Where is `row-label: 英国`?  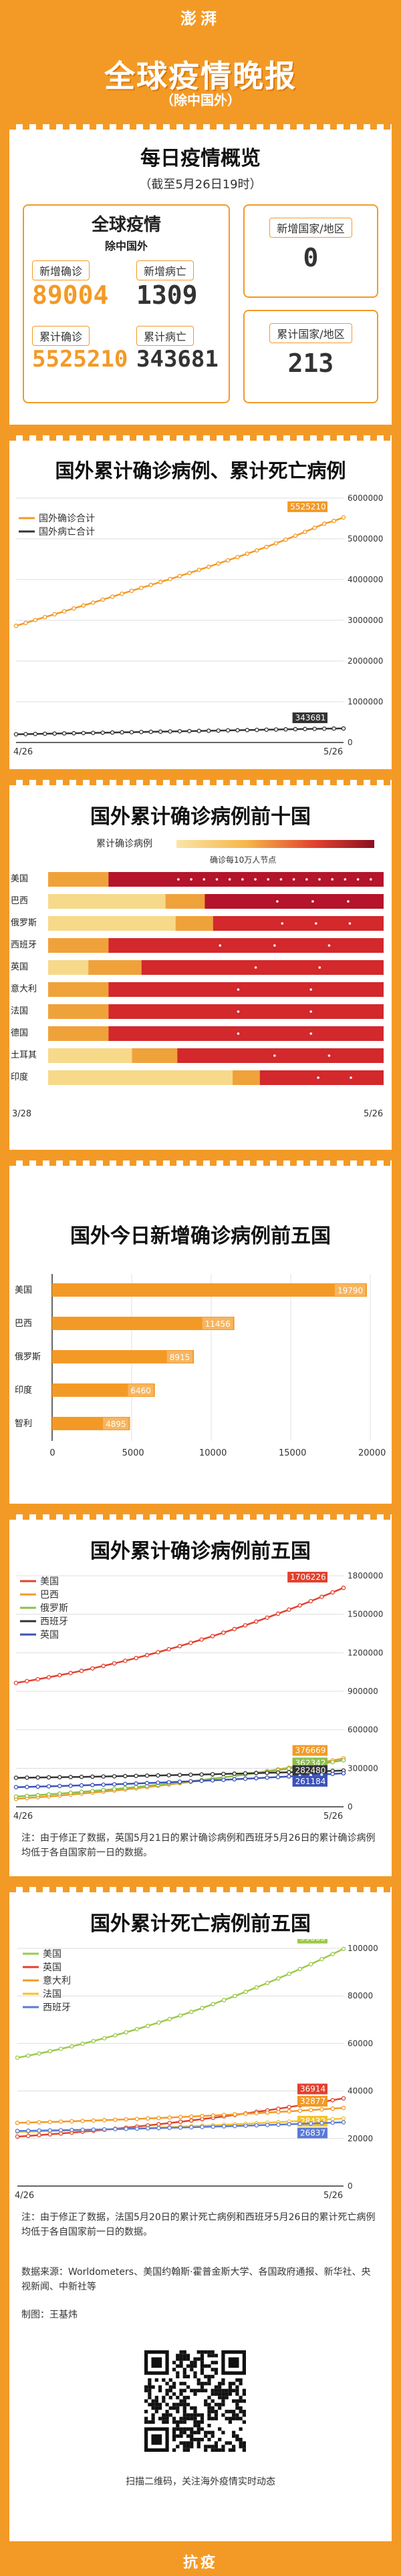
row-label: 英国 is located at coordinates (19, 967).